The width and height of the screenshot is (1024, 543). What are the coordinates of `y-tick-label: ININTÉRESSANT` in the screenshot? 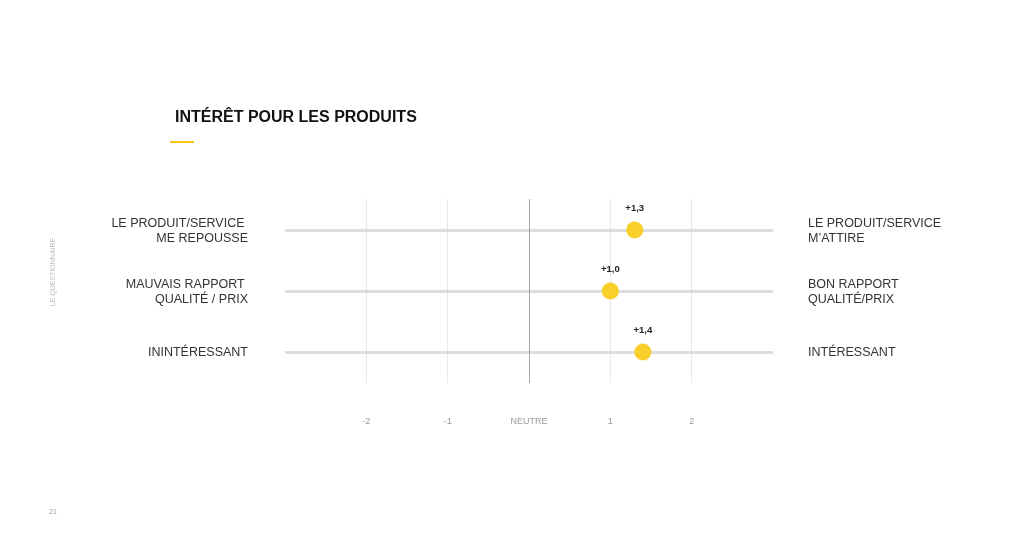 It's located at (198, 351).